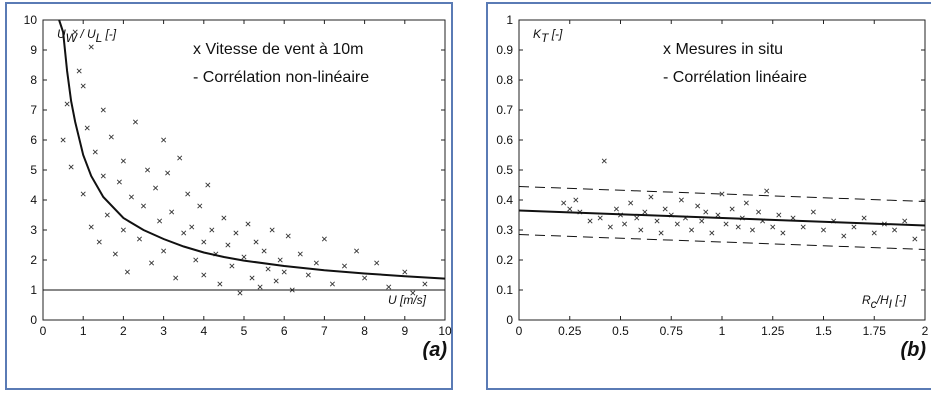 The height and width of the screenshot is (394, 931). Describe the element at coordinates (33, 290) in the screenshot. I see `y-tick-label: 1` at that location.